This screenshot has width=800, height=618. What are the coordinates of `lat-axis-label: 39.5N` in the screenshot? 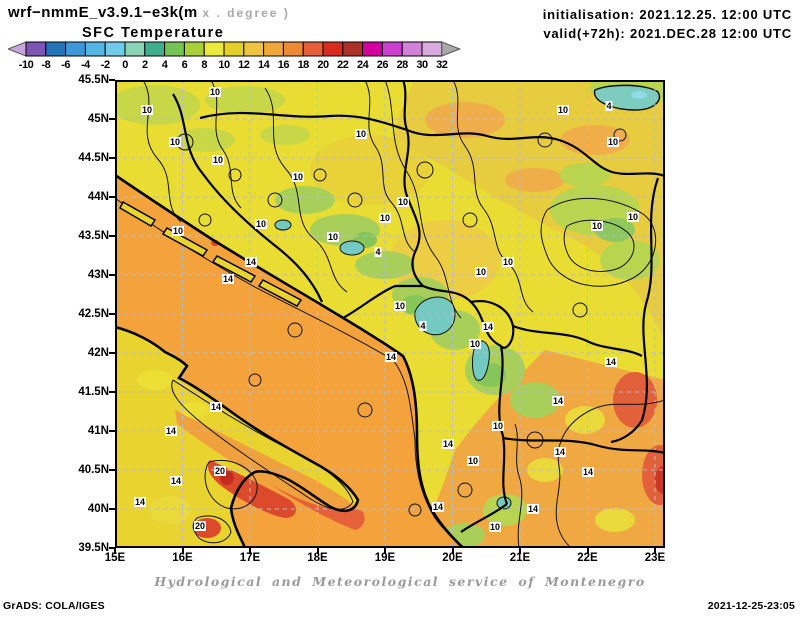 It's located at (93, 548).